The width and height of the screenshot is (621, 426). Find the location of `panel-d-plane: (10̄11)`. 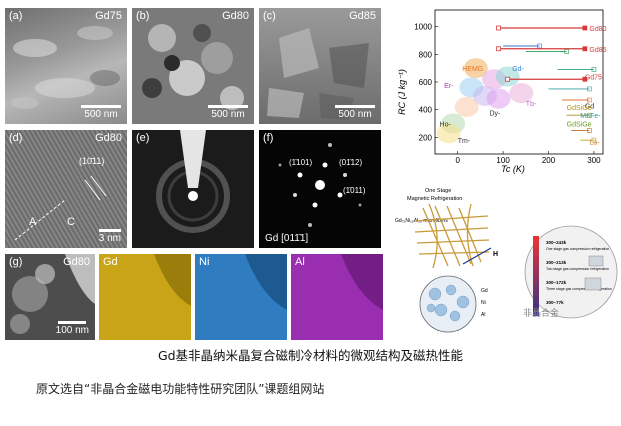

panel-d-plane: (10̄11) is located at coordinates (92, 161).